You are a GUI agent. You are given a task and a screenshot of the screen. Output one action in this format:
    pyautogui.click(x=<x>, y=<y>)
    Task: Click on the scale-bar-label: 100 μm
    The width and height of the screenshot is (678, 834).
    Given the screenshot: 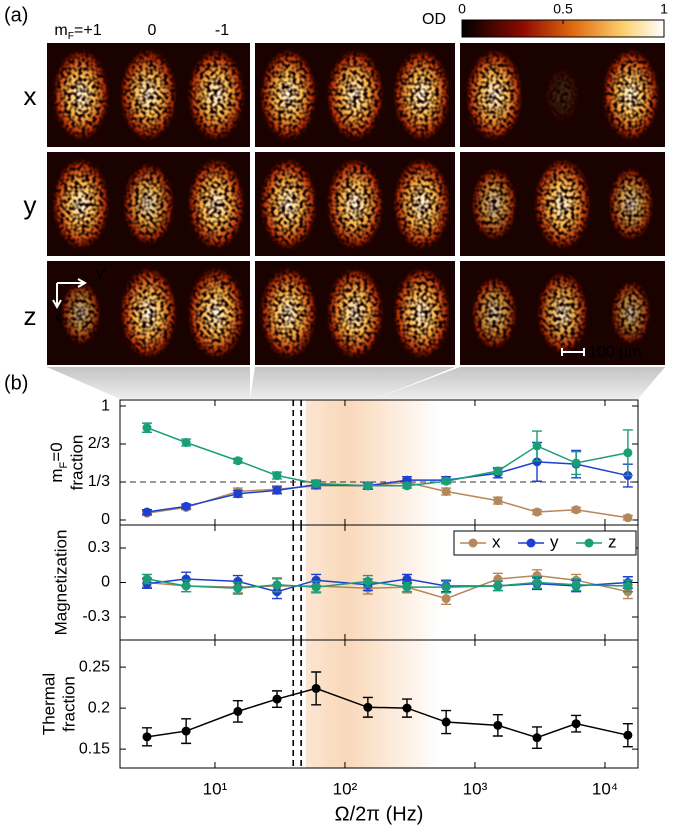 What is the action you would take?
    pyautogui.click(x=615, y=352)
    